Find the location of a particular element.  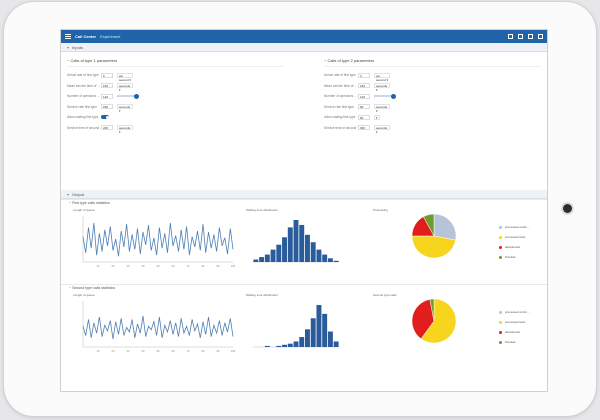

line-chart: 10 20 30 40 50 60 70 80 90 100 is located at coordinates (159, 327).